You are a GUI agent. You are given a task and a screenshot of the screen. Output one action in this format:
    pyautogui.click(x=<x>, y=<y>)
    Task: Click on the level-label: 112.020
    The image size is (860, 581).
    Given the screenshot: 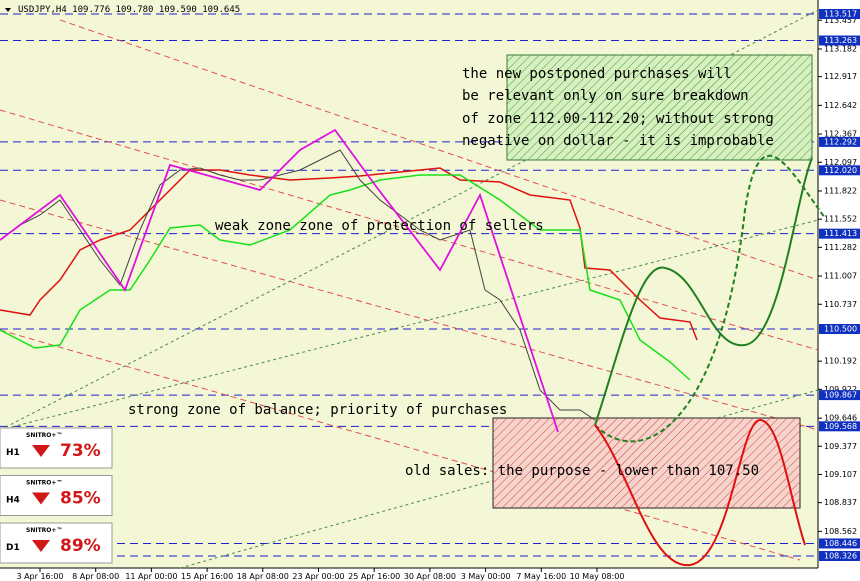 What is the action you would take?
    pyautogui.click(x=840, y=170)
    